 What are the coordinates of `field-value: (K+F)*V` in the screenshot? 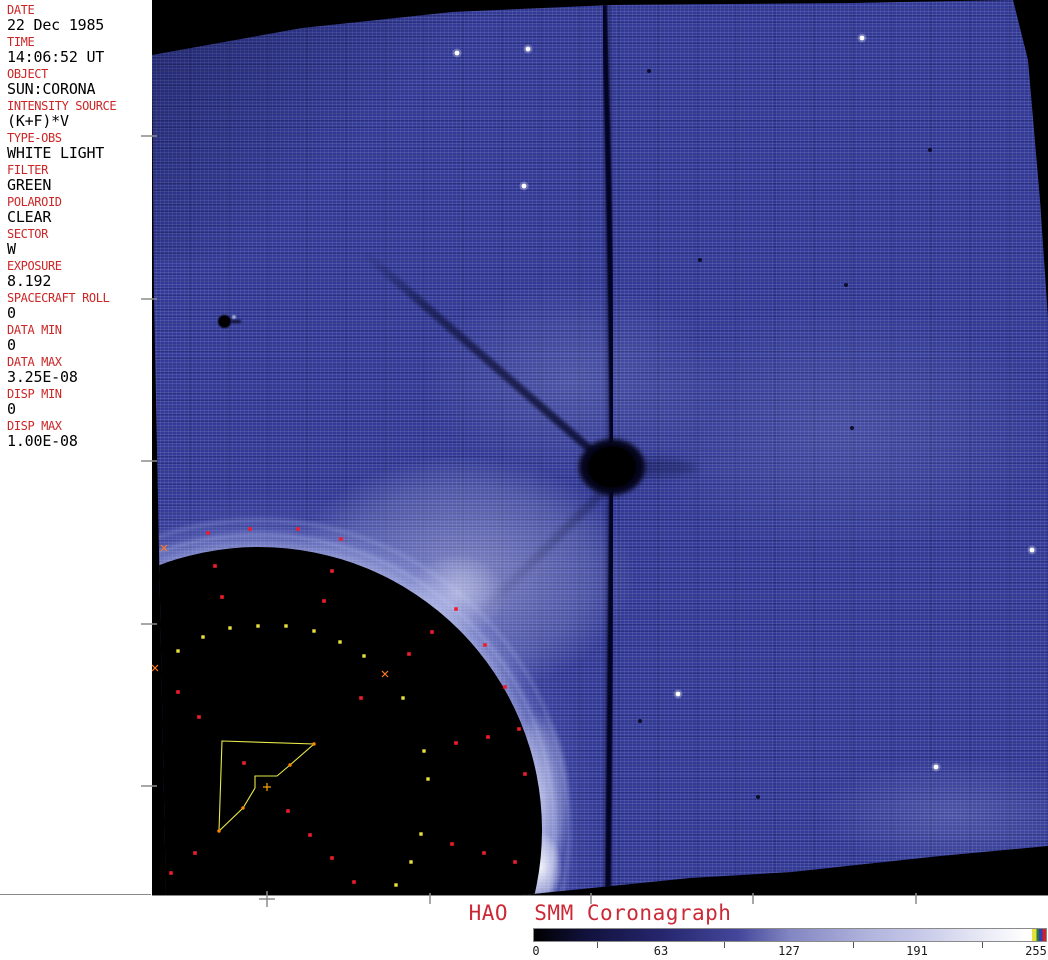 It's located at (38, 121).